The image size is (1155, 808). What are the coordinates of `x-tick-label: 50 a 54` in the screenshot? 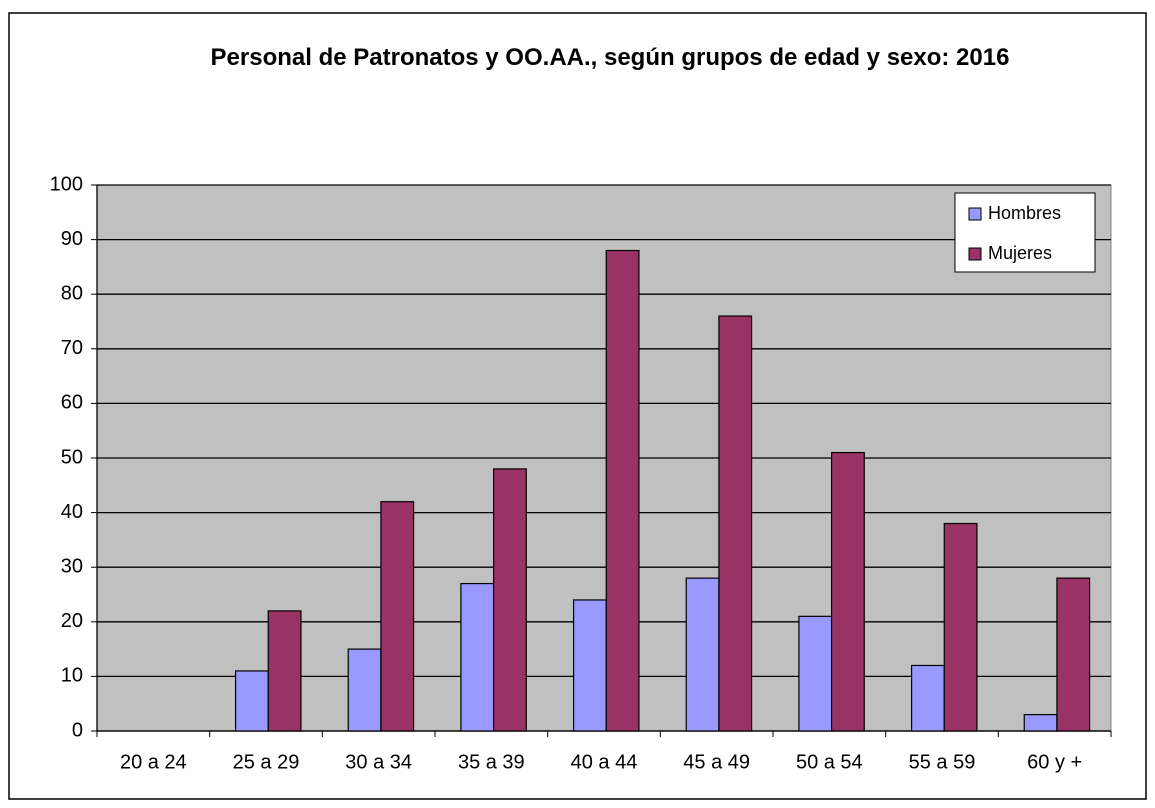 It's located at (829, 762).